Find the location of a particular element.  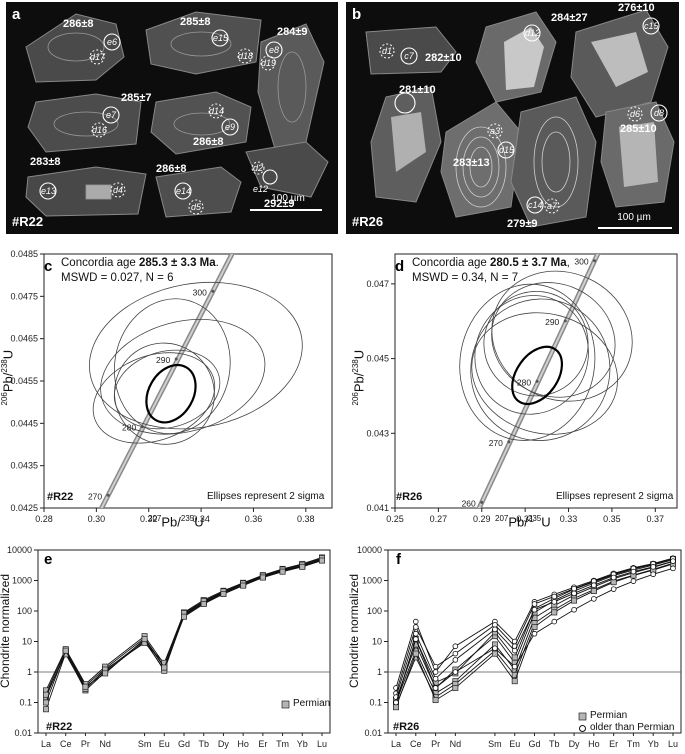

spot-label: d15 is located at coordinates (507, 150).